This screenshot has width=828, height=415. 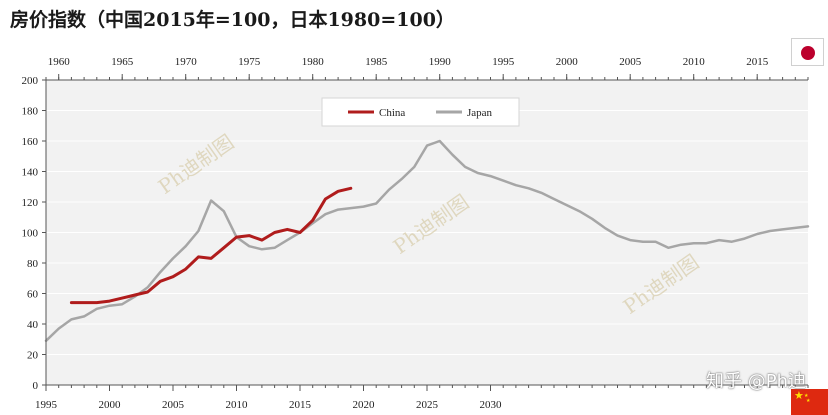 What do you see at coordinates (33, 295) in the screenshot?
I see `y-tick-label: 60` at bounding box center [33, 295].